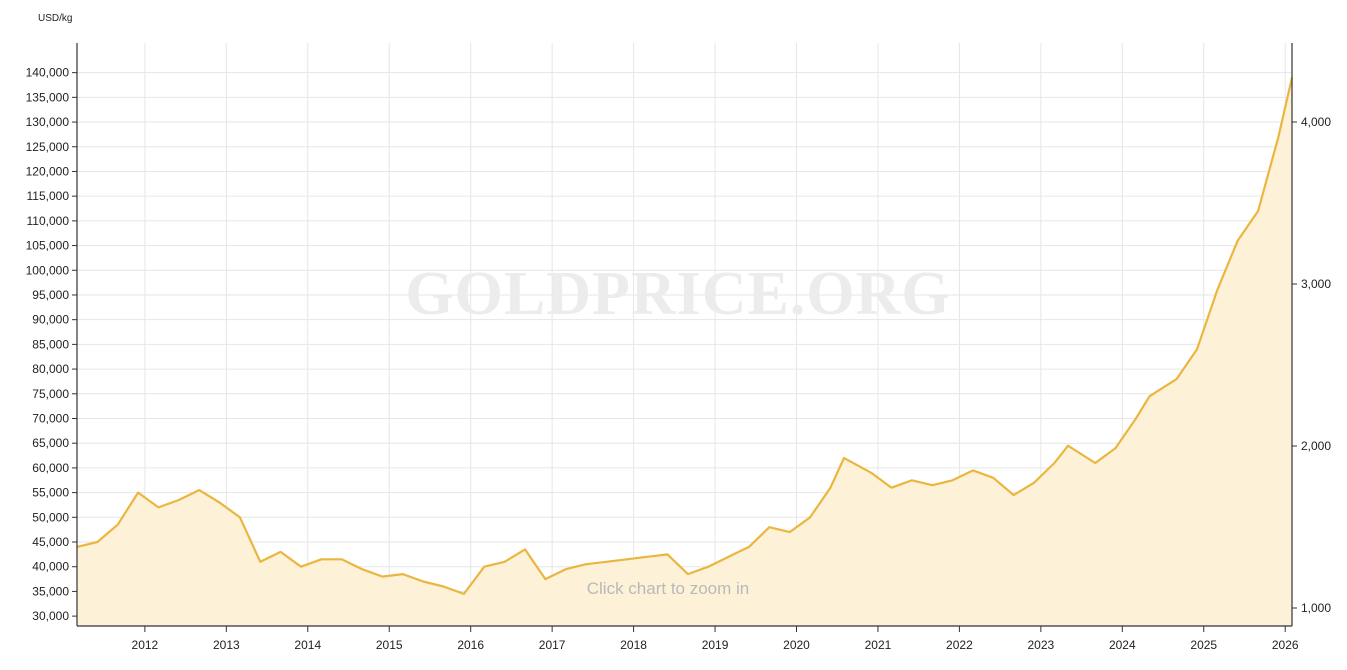  I want to click on y-tick-label: 125,000, so click(48, 147).